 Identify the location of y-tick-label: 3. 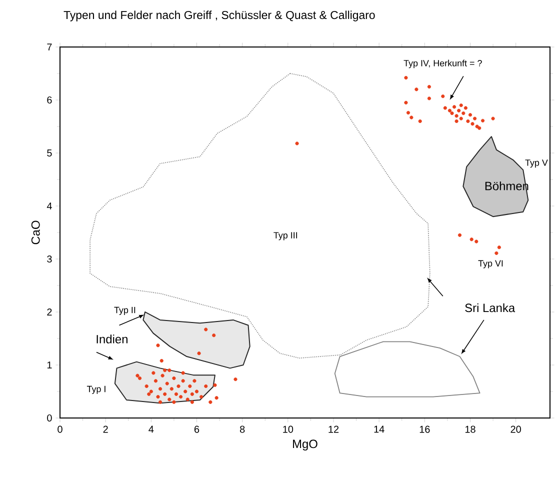
(49, 259).